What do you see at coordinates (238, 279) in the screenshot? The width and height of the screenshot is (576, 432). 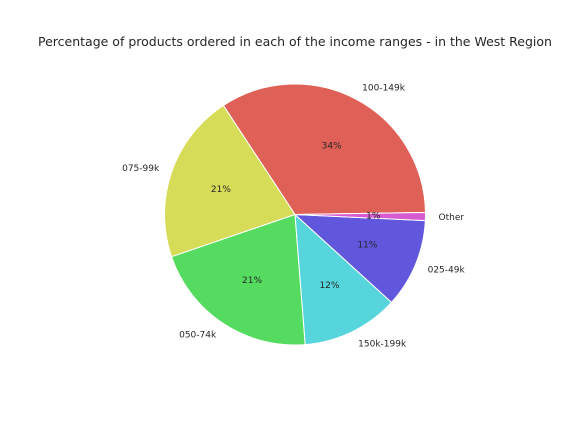 I see `pie-slice-050-74k` at bounding box center [238, 279].